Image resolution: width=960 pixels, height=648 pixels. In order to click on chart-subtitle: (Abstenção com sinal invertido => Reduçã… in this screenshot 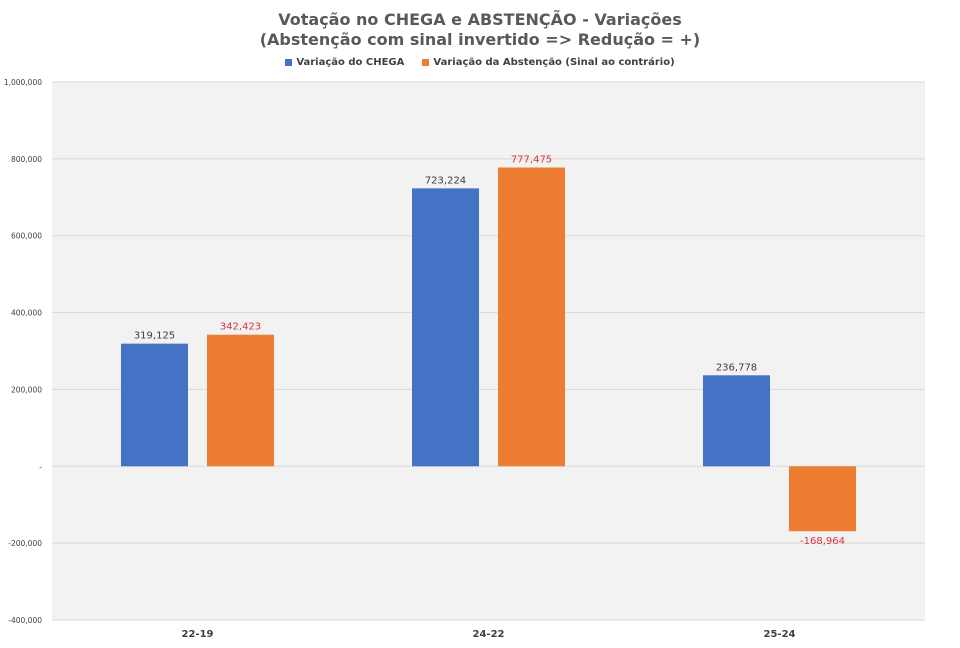, I will do `click(480, 39)`.